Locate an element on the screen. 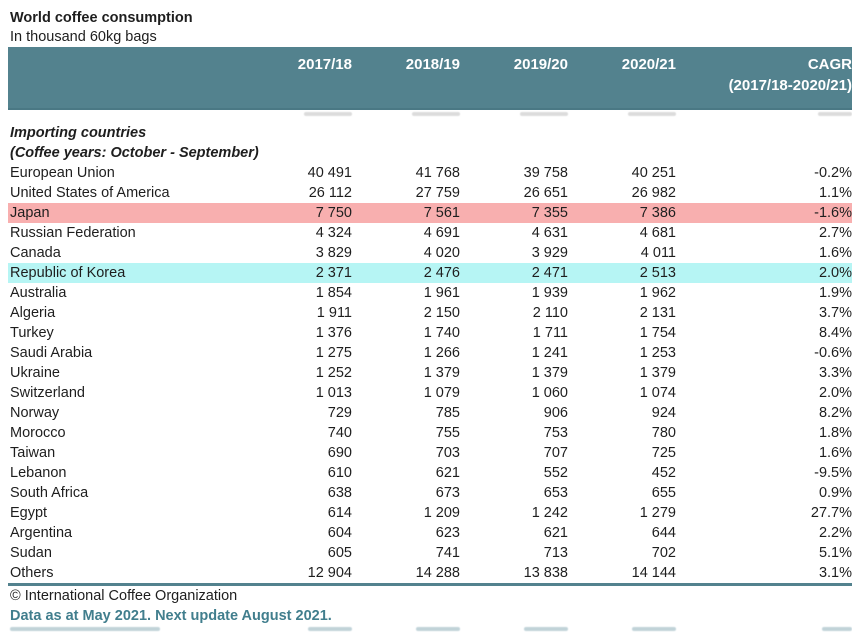  value-cell-2019-20: 753 is located at coordinates (555, 433).